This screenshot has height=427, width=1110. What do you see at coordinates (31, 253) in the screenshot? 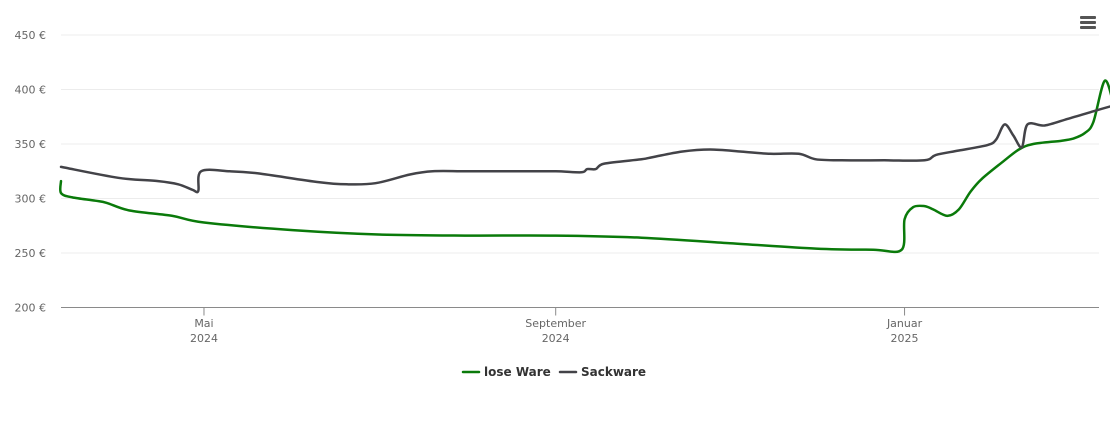
I see `y-tick-label: 250 €` at bounding box center [31, 253].